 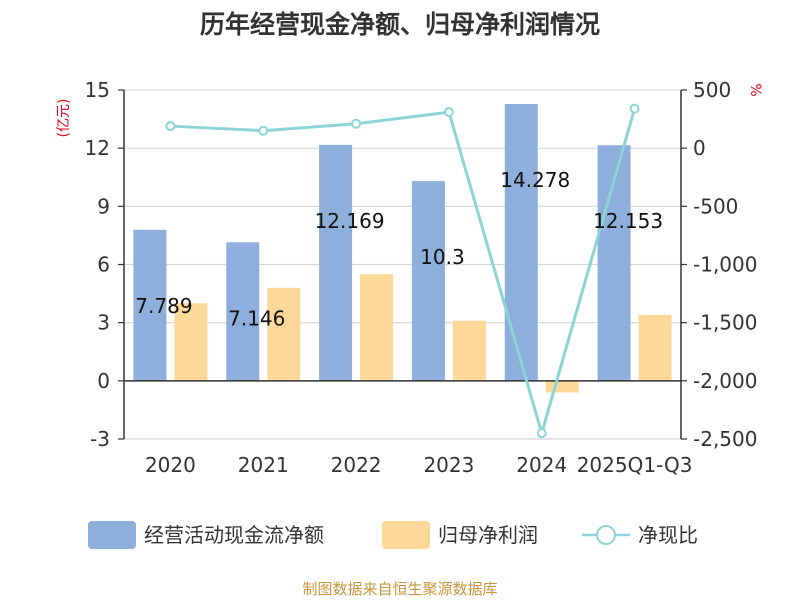 What do you see at coordinates (170, 465) in the screenshot?
I see `x-tick-label: 2020` at bounding box center [170, 465].